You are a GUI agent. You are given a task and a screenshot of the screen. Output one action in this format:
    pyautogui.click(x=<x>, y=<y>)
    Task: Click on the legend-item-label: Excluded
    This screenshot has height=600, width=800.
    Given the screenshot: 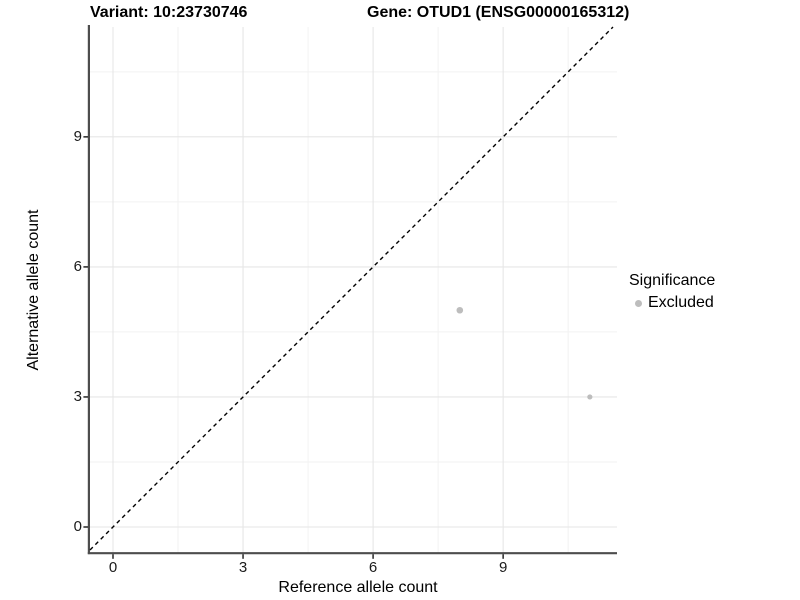 What is the action you would take?
    pyautogui.click(x=681, y=302)
    